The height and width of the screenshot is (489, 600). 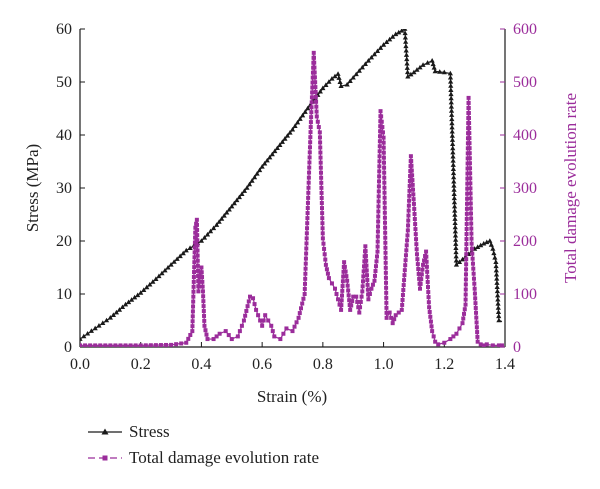 I want to click on x-tick-label: 0.0, so click(x=80, y=364).